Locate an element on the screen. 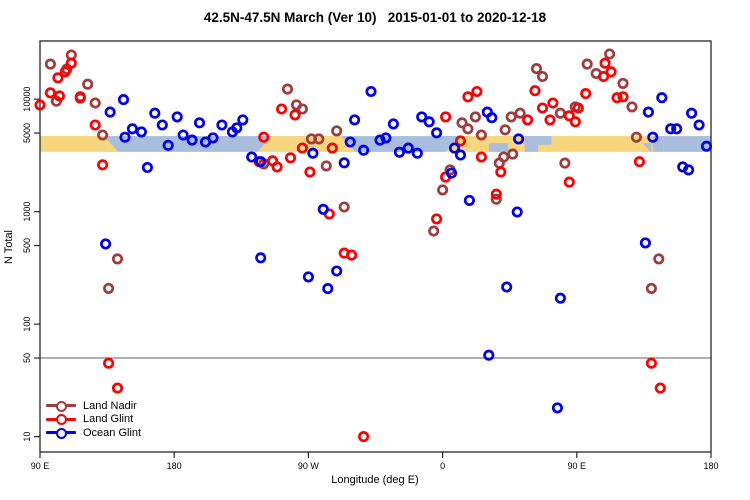 Image resolution: width=750 pixels, height=500 pixels. y-axis-label: N Total is located at coordinates (9, 247).